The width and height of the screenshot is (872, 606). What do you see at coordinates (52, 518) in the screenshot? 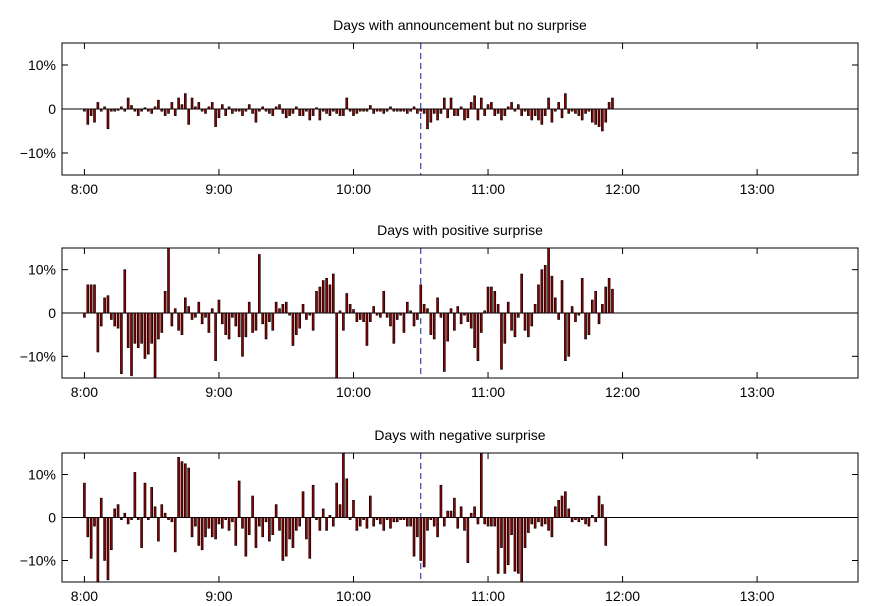
I see `y-tick-label: 0` at bounding box center [52, 518].